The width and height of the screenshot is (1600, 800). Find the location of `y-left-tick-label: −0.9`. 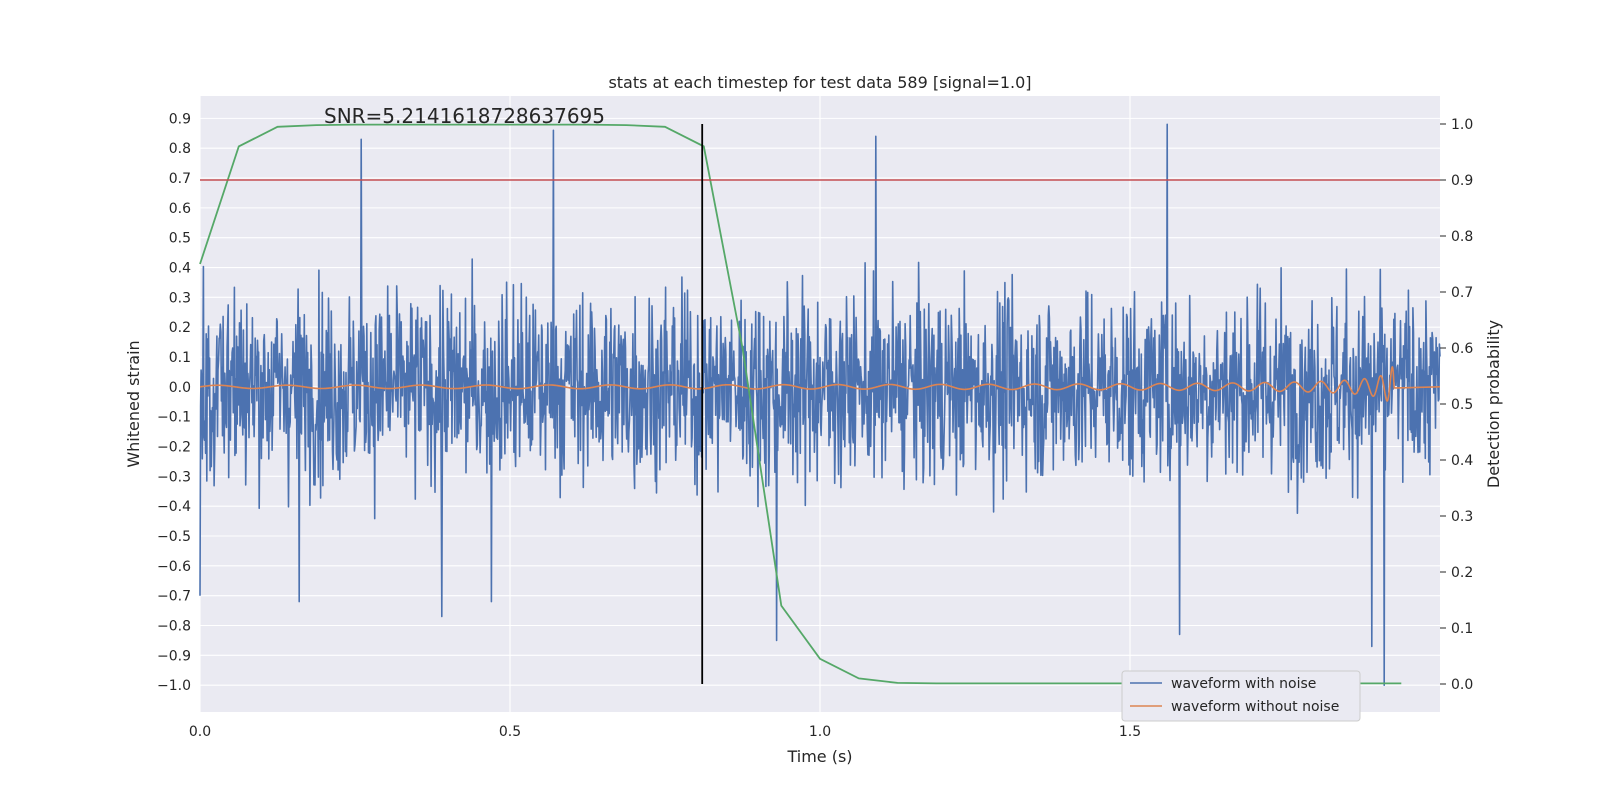

y-left-tick-label: −0.9 is located at coordinates (174, 656).